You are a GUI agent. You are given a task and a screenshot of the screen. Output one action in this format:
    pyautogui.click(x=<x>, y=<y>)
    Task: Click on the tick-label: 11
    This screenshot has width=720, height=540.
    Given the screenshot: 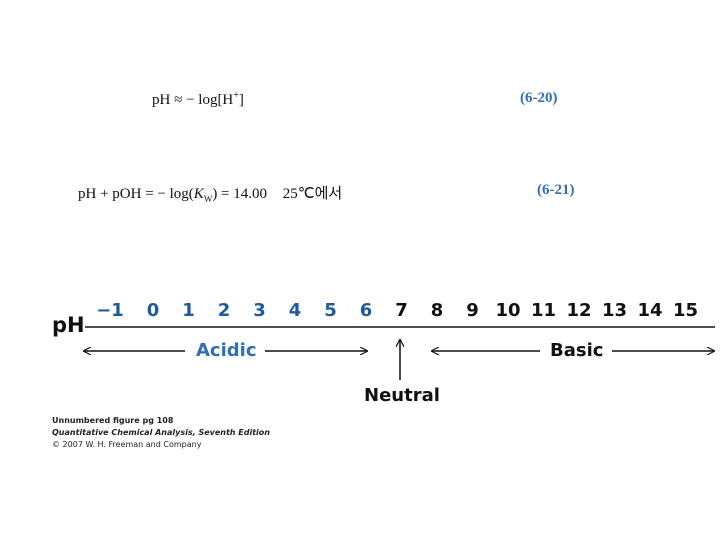 What is the action you would take?
    pyautogui.click(x=543, y=310)
    